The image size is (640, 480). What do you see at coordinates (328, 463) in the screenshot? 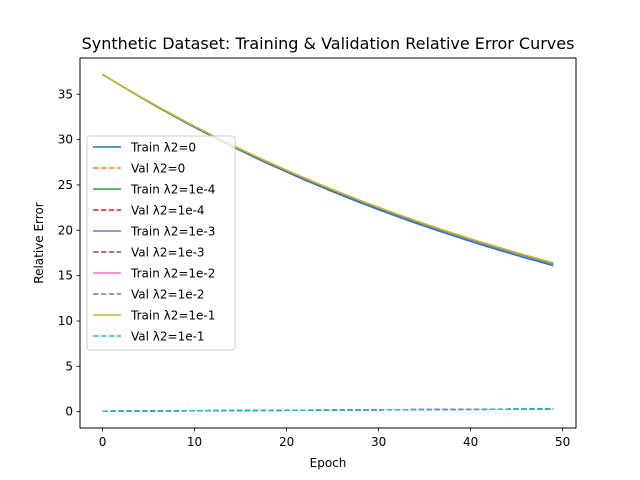
I see `x-axis-label: Epoch` at bounding box center [328, 463].